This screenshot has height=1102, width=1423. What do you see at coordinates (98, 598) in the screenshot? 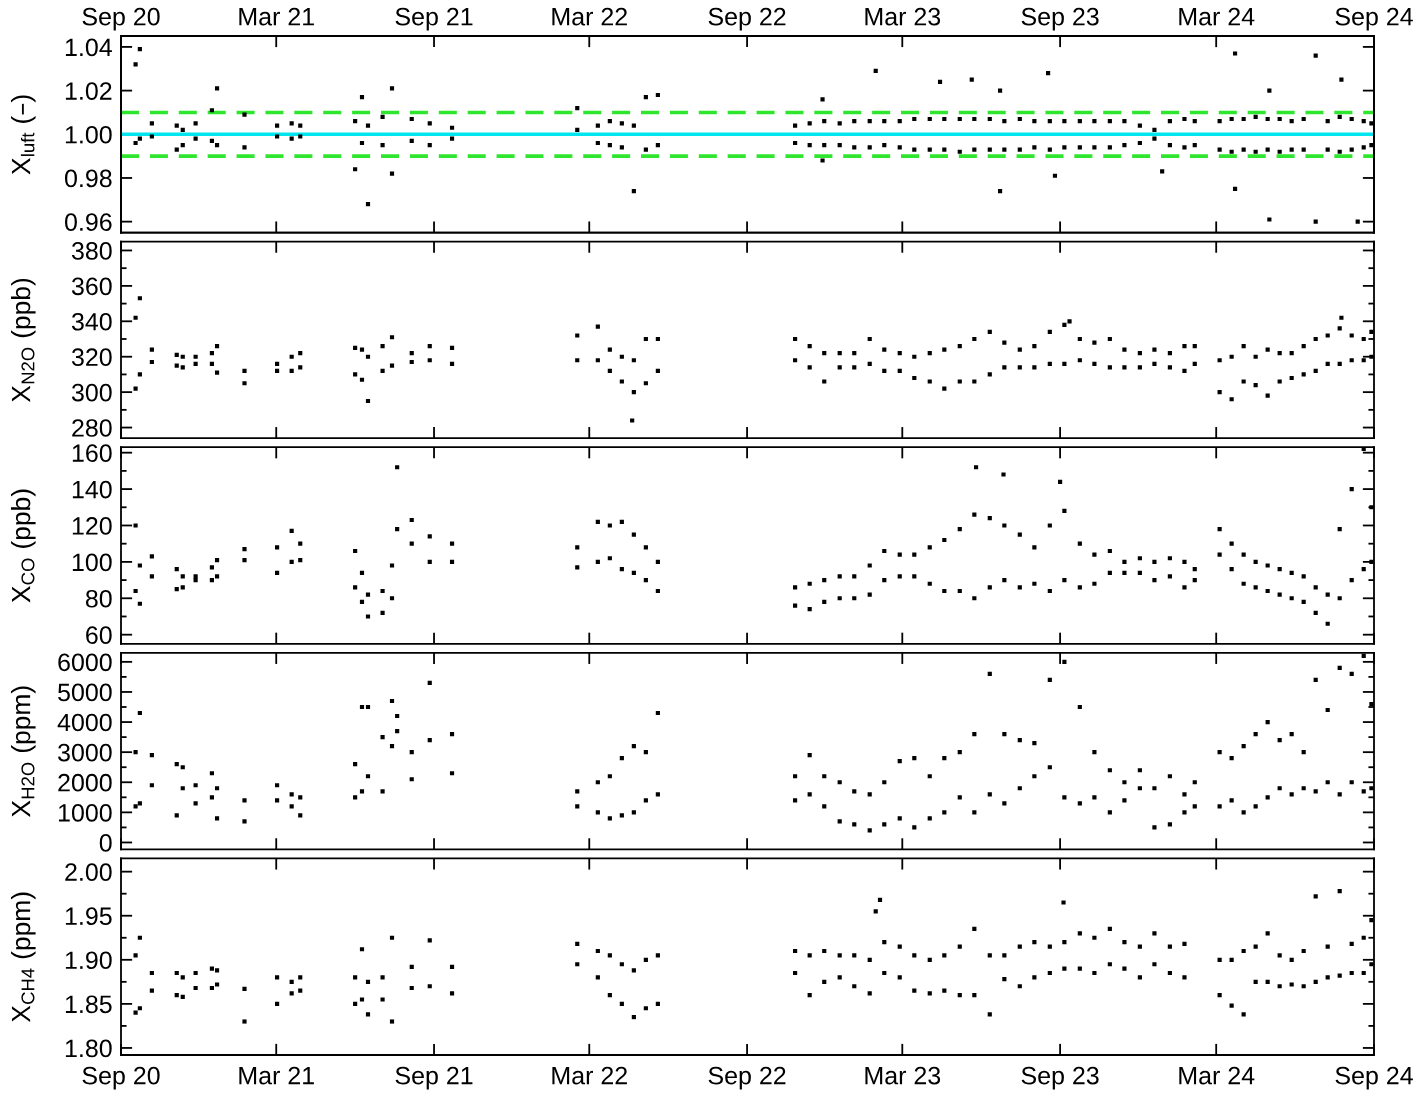
I see `y-tick-label: 80` at bounding box center [98, 598].